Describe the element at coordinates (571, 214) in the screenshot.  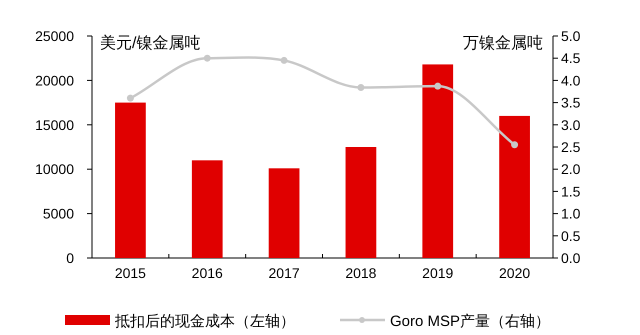
I see `y2-tick-label: 1.0` at that location.